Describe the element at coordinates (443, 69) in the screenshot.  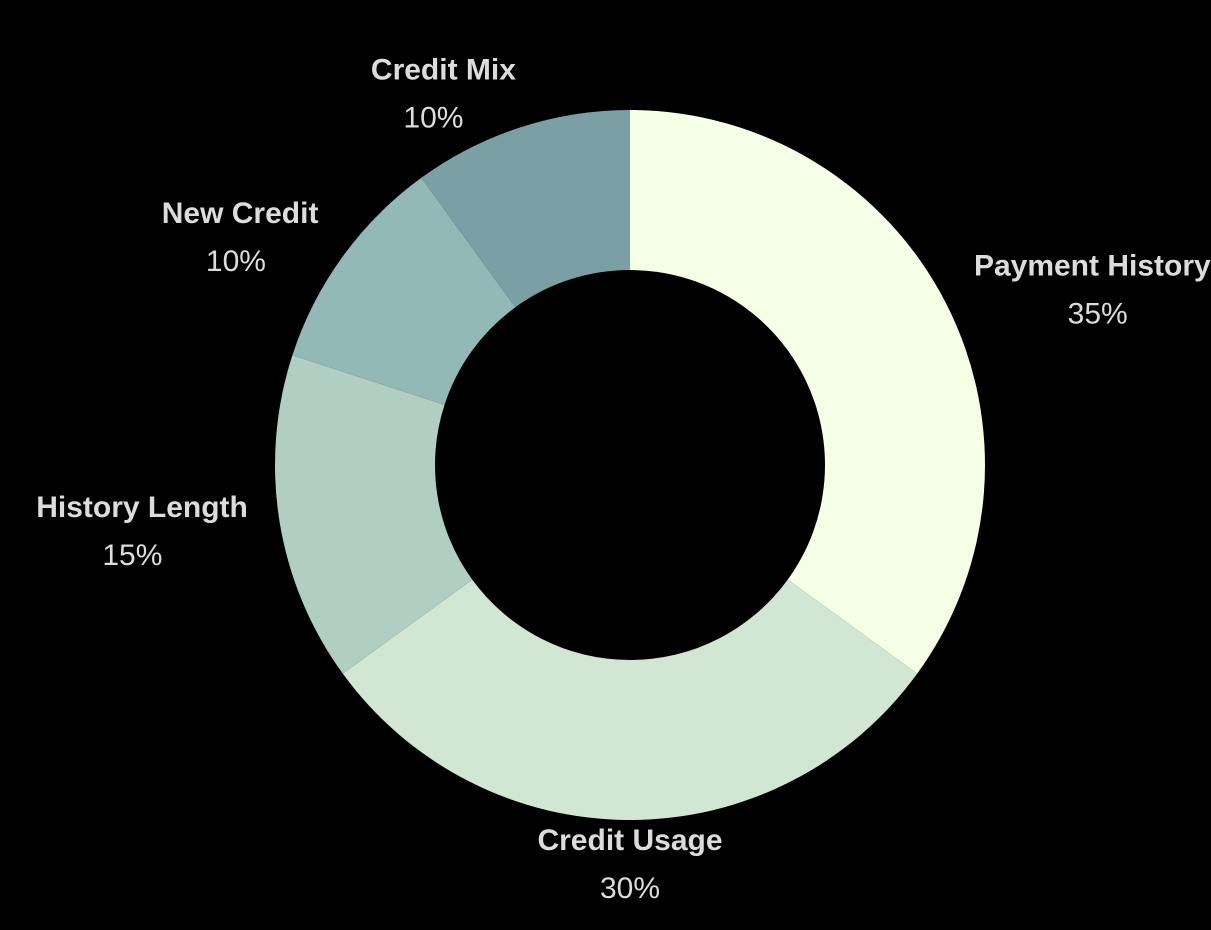
I see `slice-label-credit-mix: Credit Mix` at that location.